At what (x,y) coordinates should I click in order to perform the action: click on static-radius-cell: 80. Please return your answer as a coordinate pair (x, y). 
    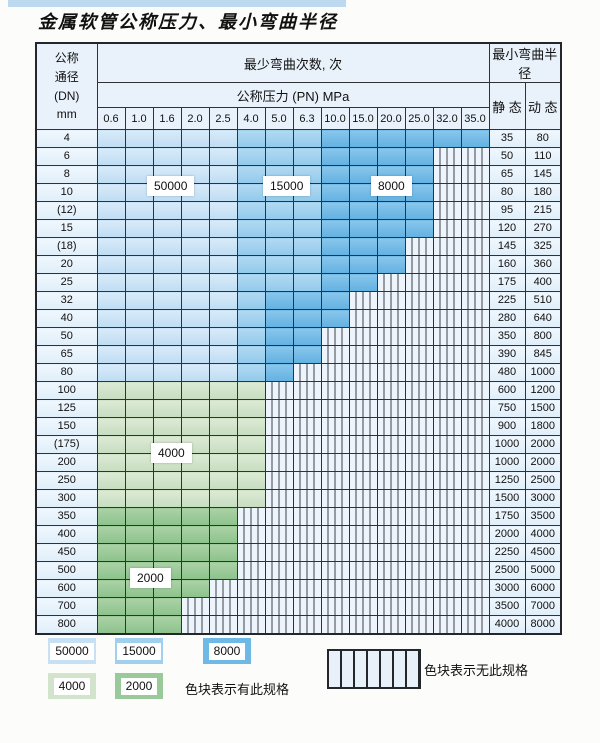
    Looking at the image, I should click on (507, 192).